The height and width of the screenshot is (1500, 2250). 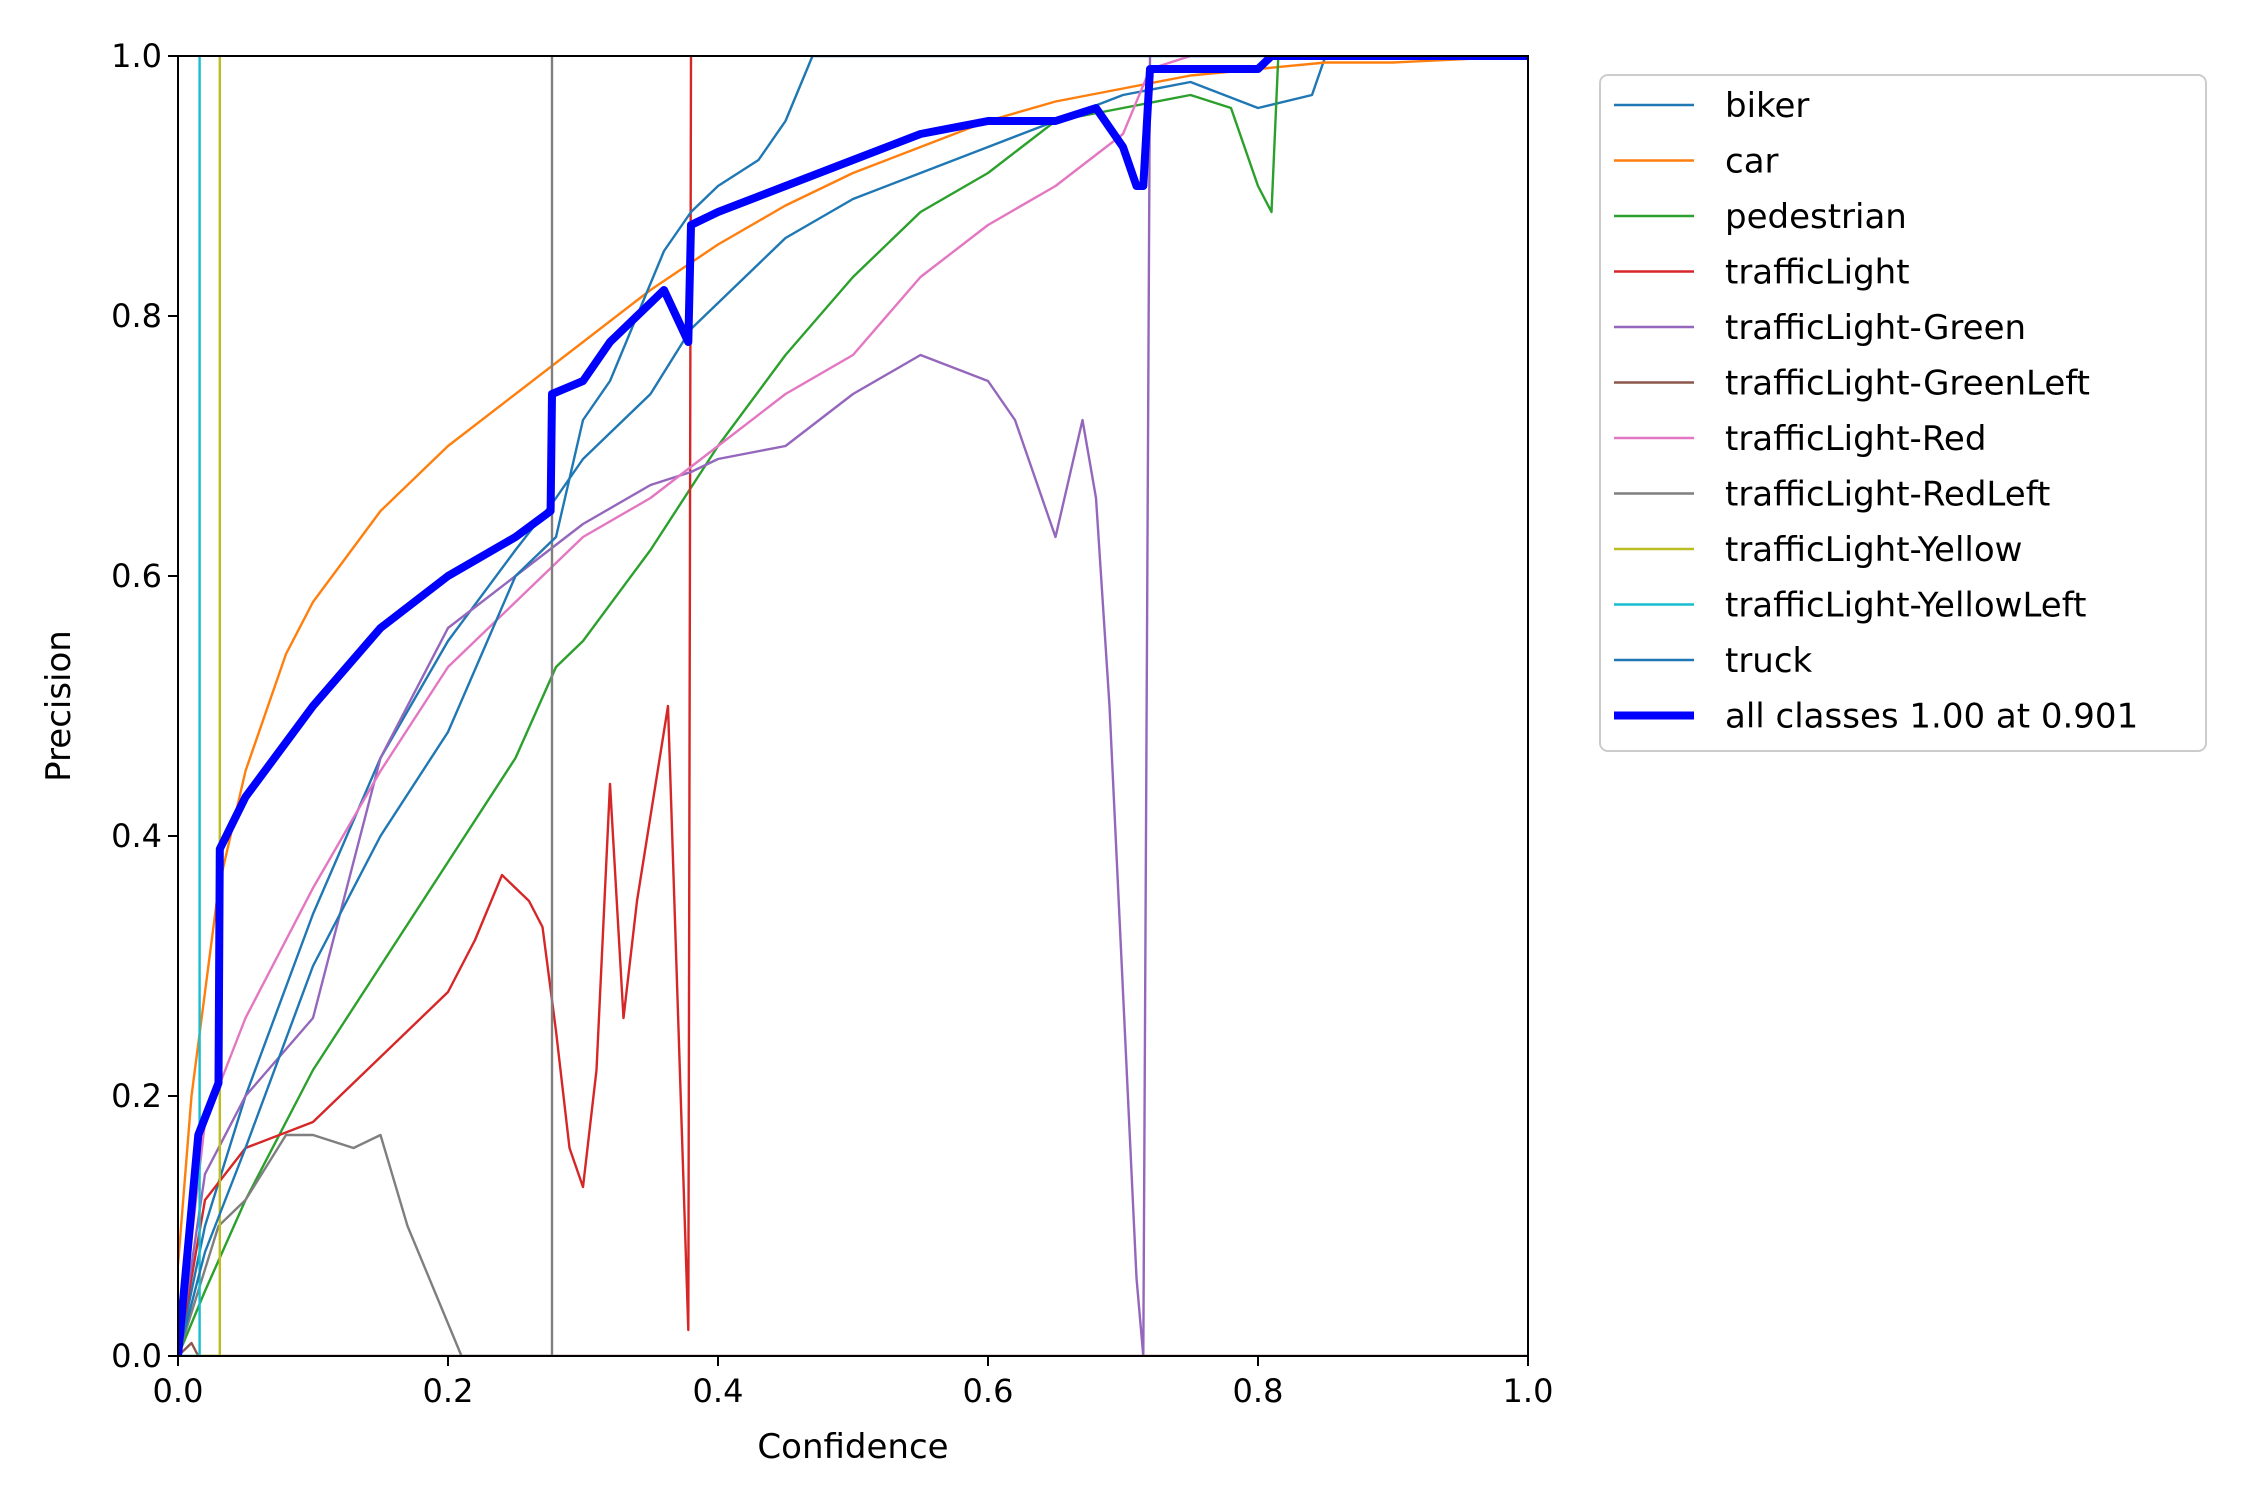 I want to click on y-tick-label: 0.6, so click(x=136, y=576).